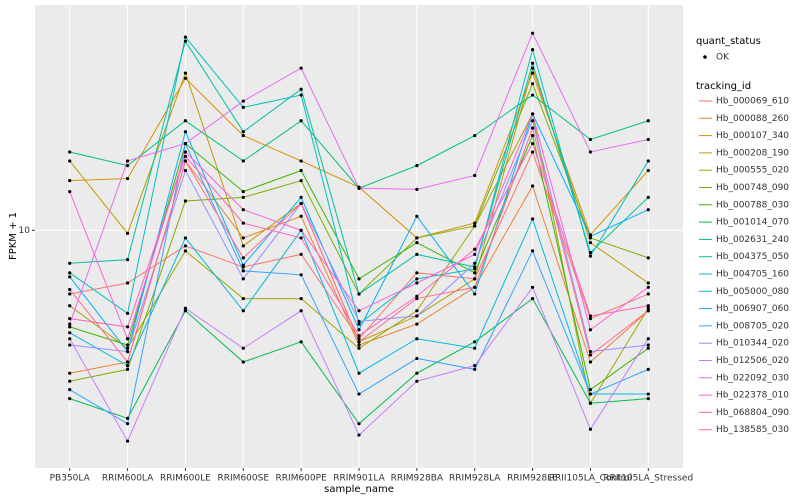 This screenshot has height=500, width=800. What do you see at coordinates (752, 396) in the screenshot?
I see `legend-label: Hb_022378_010` at bounding box center [752, 396].